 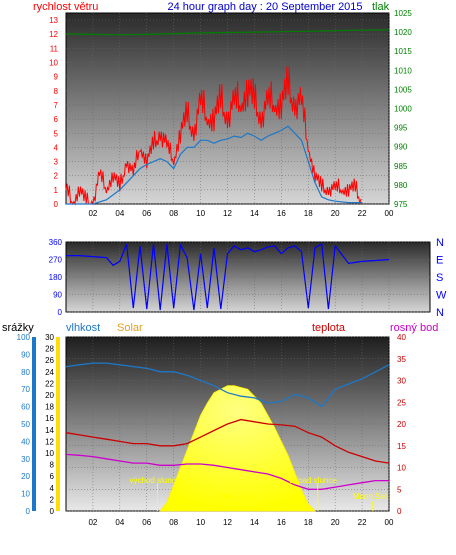 I want to click on wind-tick-label: 4, so click(x=56, y=147).